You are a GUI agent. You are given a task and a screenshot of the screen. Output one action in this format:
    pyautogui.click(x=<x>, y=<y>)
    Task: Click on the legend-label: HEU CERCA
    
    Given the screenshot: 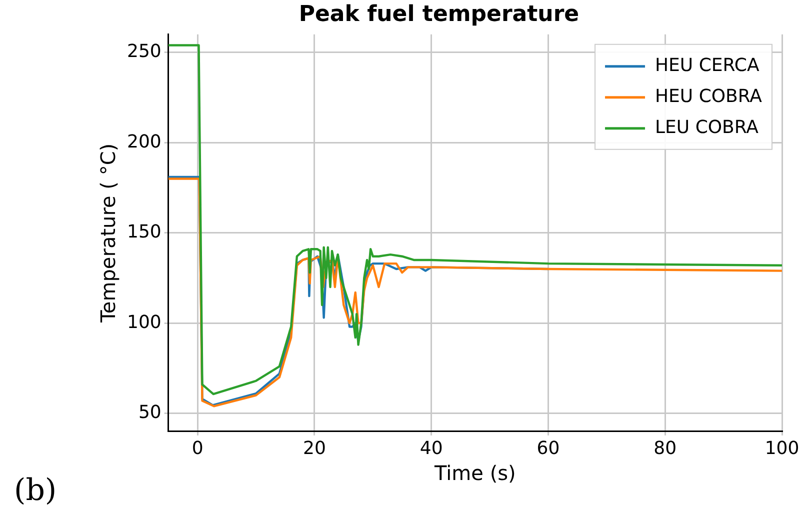 What is the action you would take?
    pyautogui.click(x=707, y=65)
    